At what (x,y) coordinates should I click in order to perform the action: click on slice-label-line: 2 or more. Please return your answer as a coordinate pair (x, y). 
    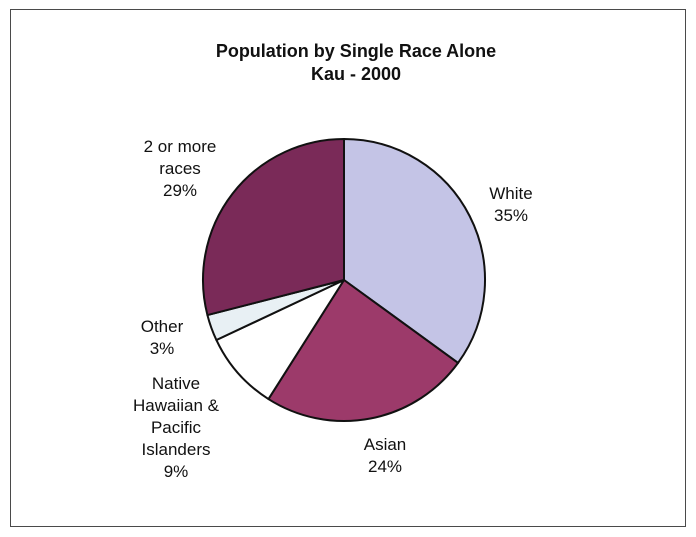
    Looking at the image, I should click on (180, 146).